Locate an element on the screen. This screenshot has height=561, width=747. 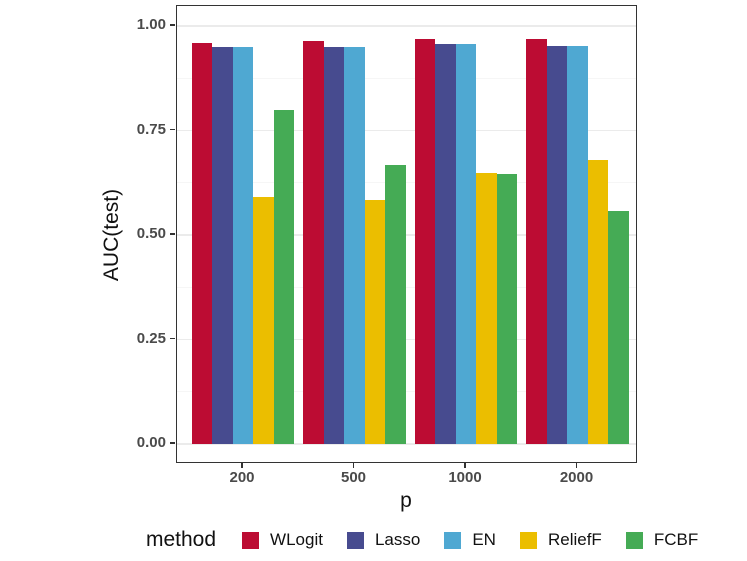
bar-EN-2000 is located at coordinates (577, 245).